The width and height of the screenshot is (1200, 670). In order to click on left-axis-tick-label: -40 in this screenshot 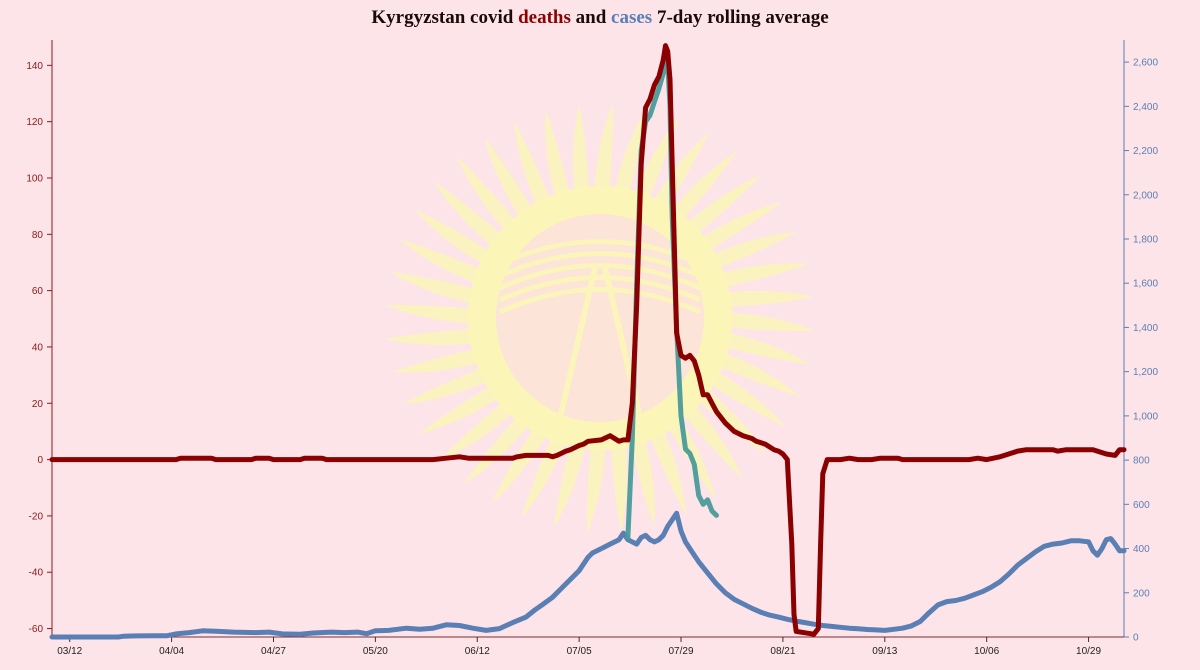, I will do `click(36, 573)`.